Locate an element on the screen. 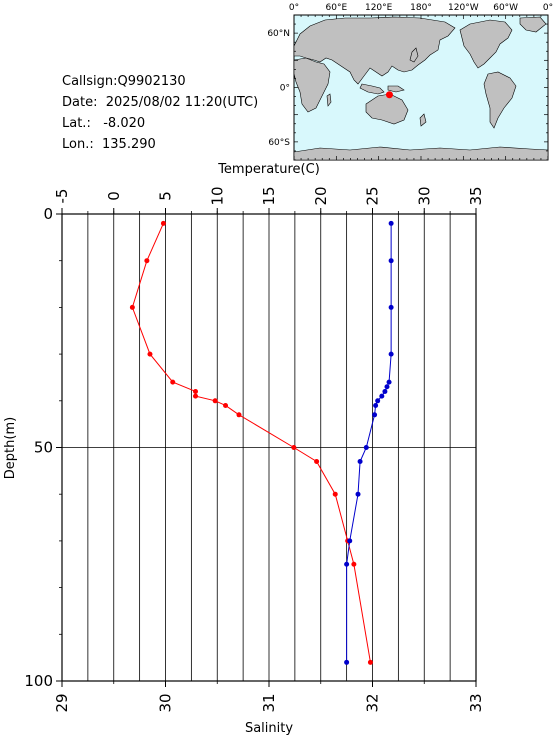  map-land is located at coordinates (421, 88).